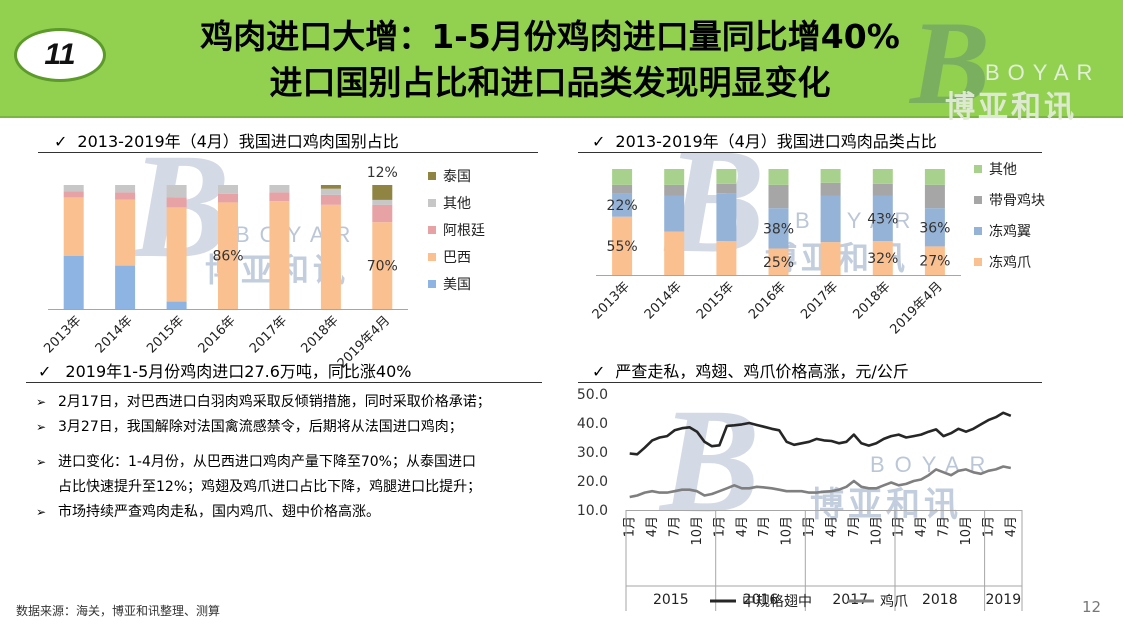 The width and height of the screenshot is (1123, 632). I want to click on title-line-2: 进口国别占比和进口品类发现明显变化, so click(550, 82).